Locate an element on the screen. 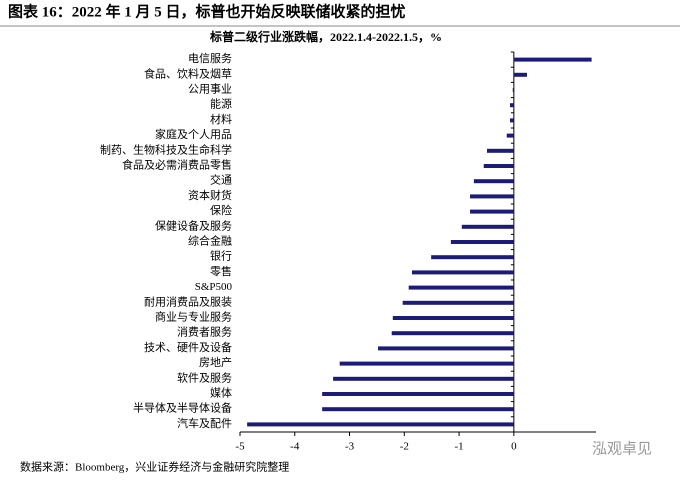 The image size is (680, 481). y-tick-label: 耐用消费品及服装 is located at coordinates (188, 301).